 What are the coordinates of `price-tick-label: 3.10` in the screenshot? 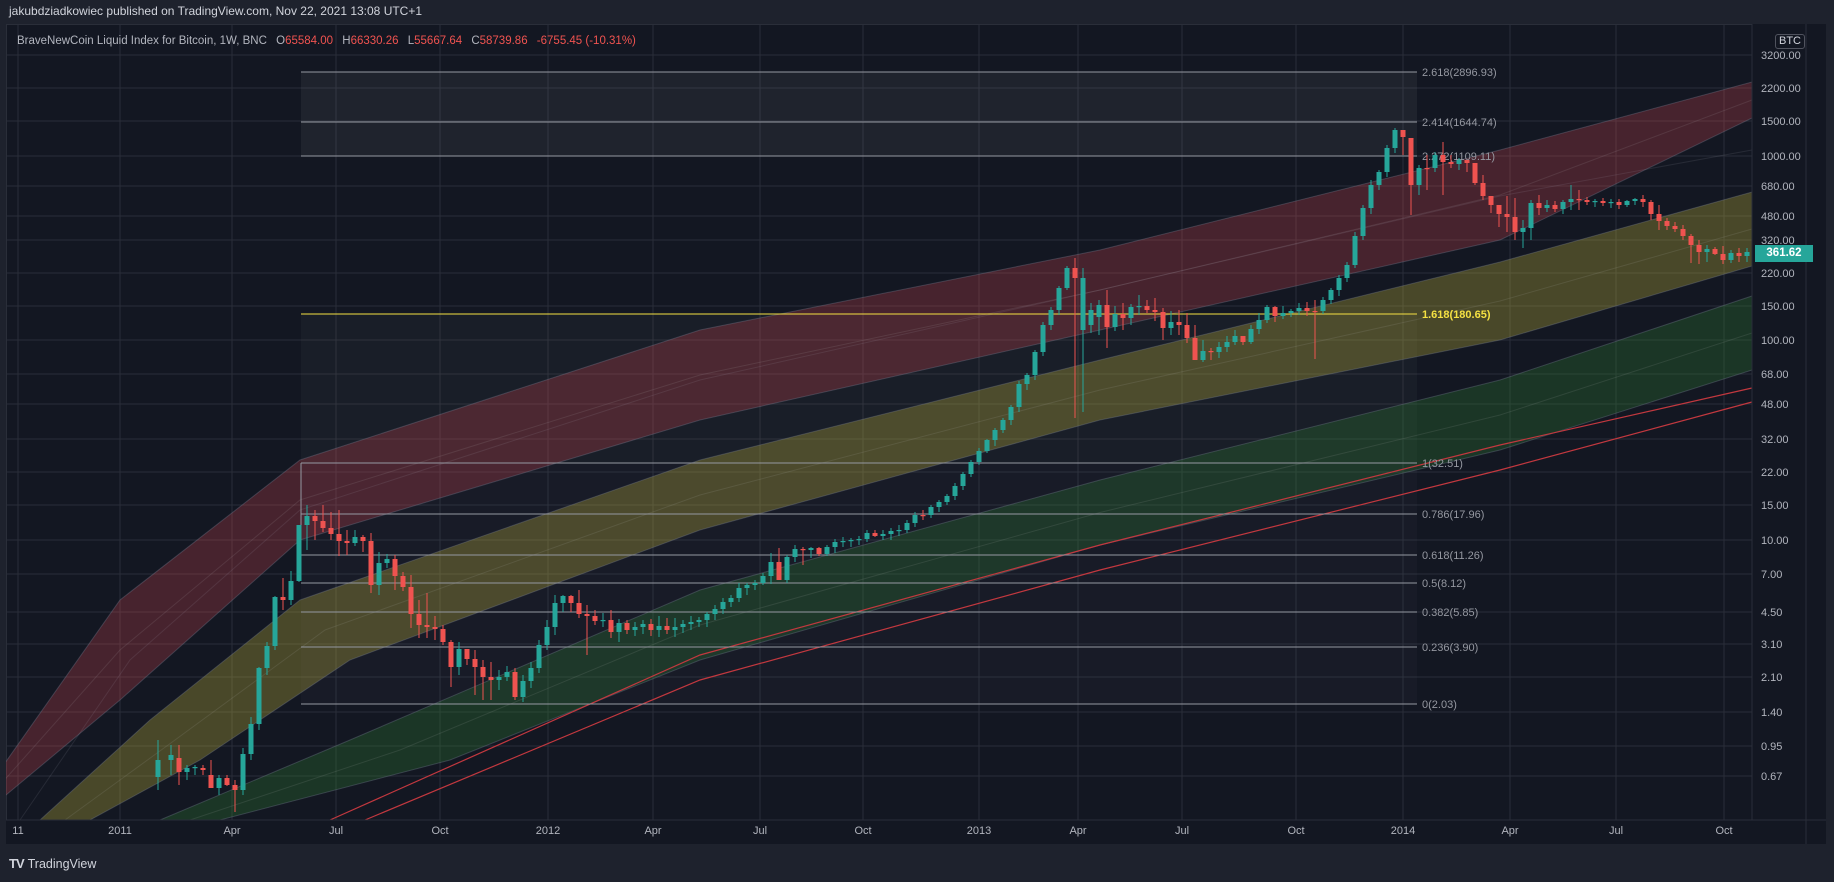 It's located at (1771, 645).